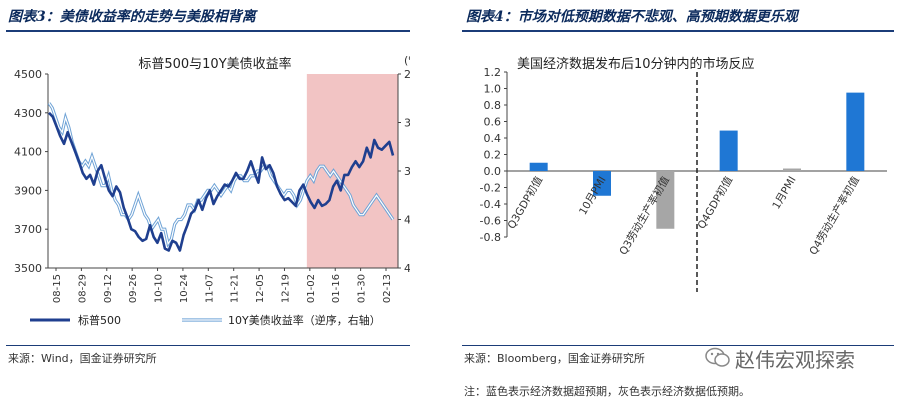  I want to click on x-tick-label: 02-13, so click(387, 288).